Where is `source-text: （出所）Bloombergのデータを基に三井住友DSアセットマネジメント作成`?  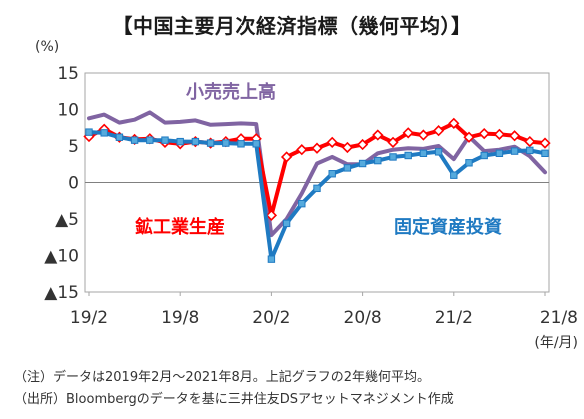 source-text: （出所）Bloombergのデータを基に三井住友DSアセットマネジメント作成 is located at coordinates (234, 399).